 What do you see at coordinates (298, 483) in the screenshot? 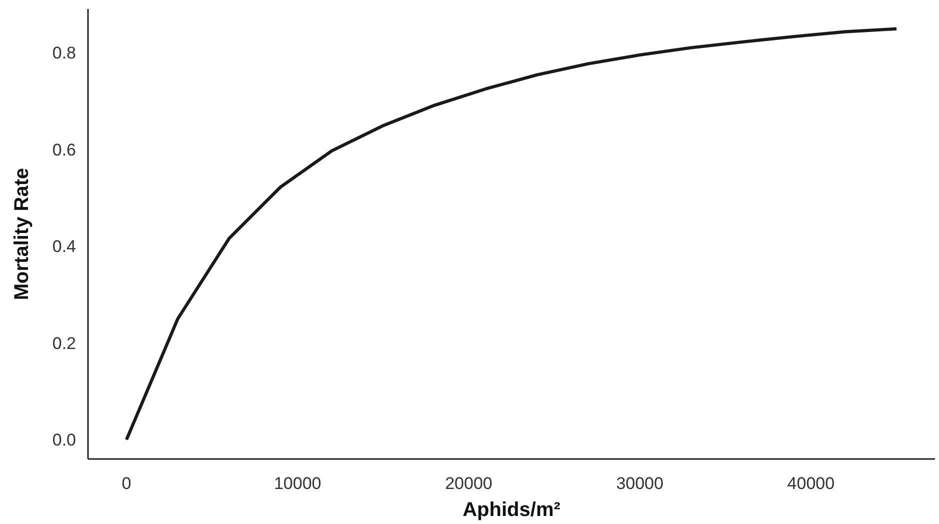
I see `x-tick-label: 10000` at bounding box center [298, 483].